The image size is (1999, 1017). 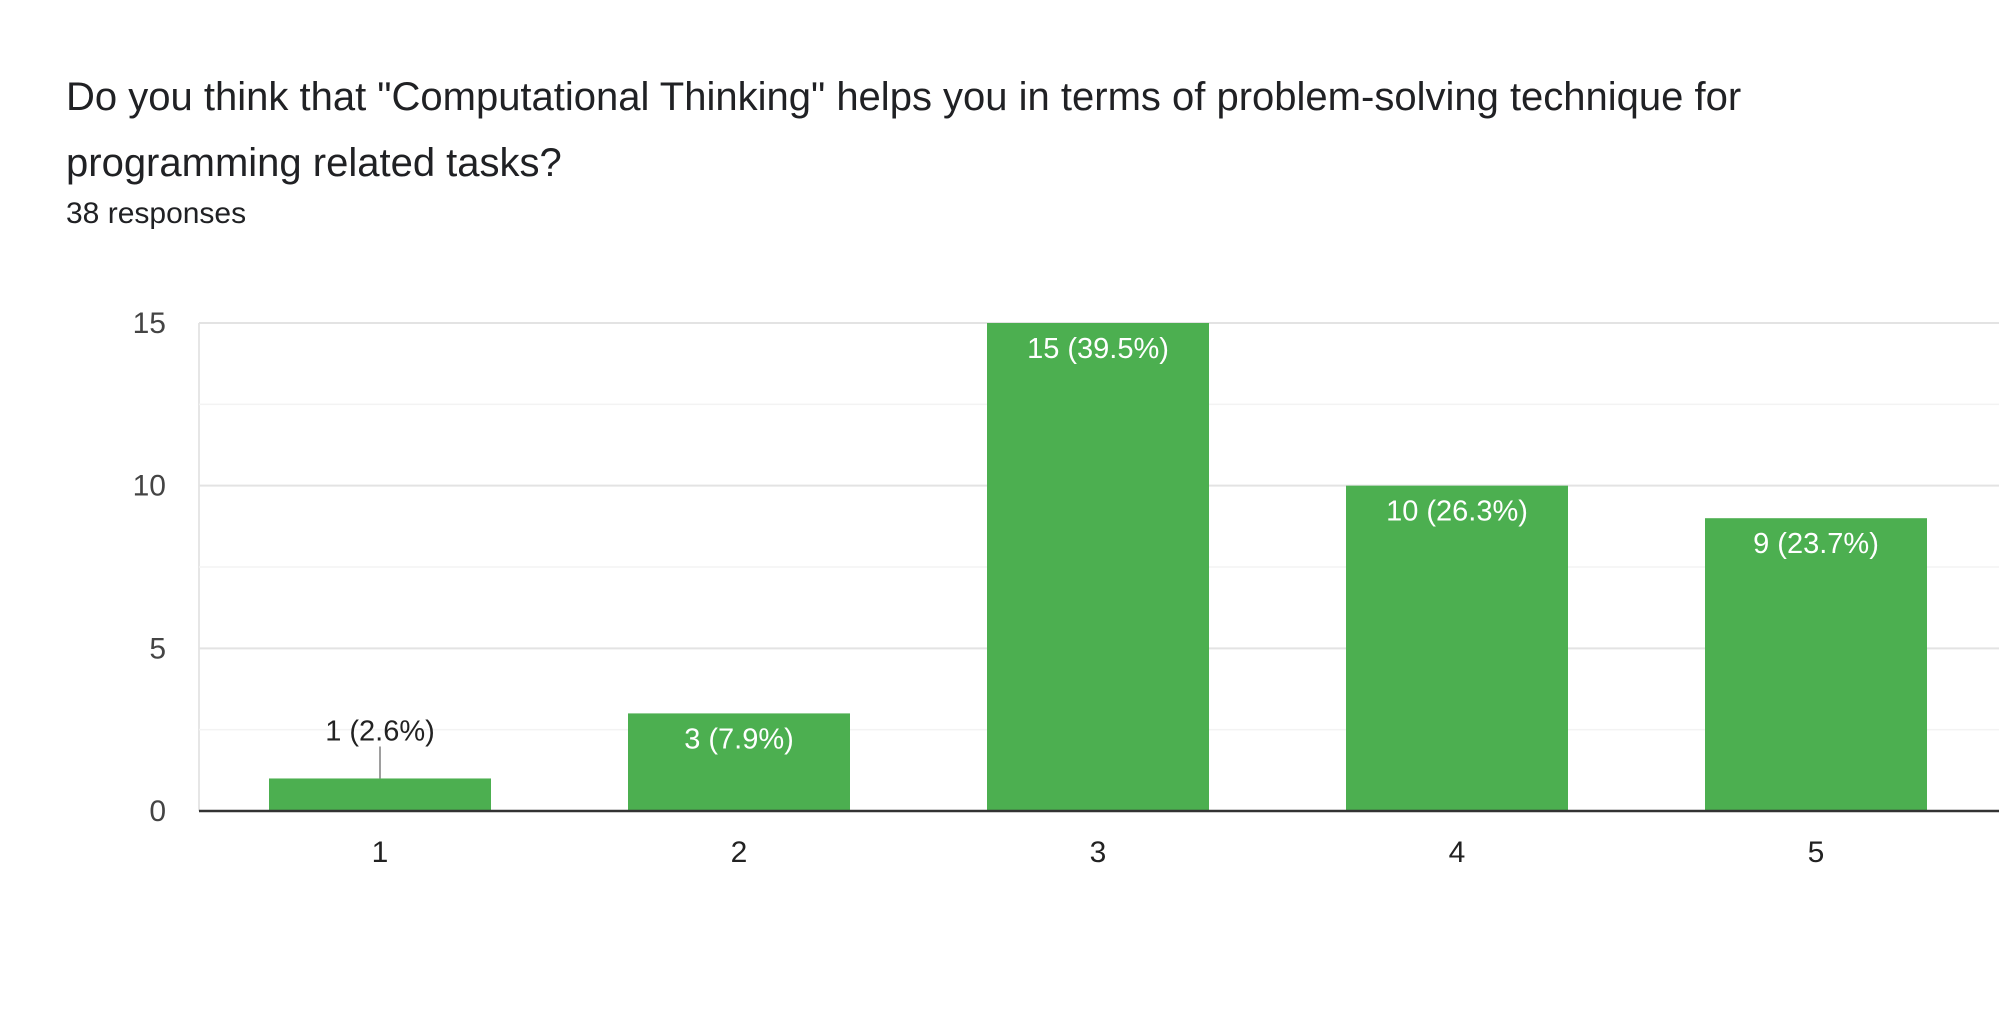 What do you see at coordinates (156, 213) in the screenshot?
I see `response-count: 38 responses` at bounding box center [156, 213].